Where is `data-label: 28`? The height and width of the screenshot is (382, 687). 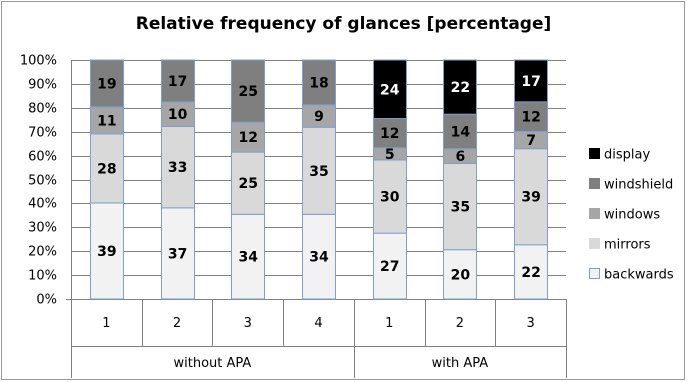
data-label: 28 is located at coordinates (106, 169).